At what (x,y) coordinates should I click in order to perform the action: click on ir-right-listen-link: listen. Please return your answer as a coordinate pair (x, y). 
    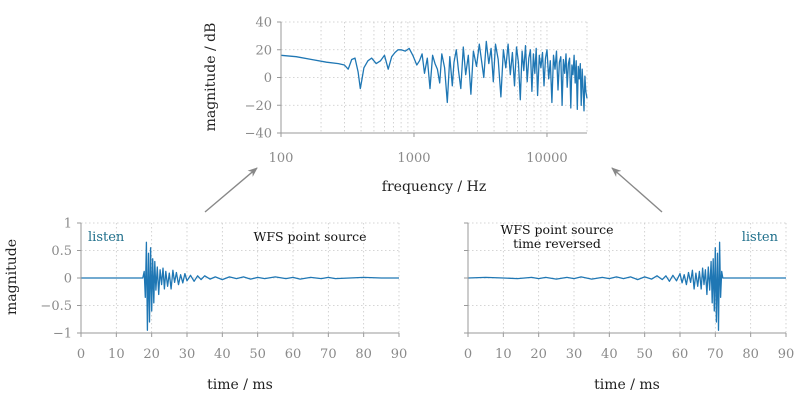
    Looking at the image, I should click on (760, 237).